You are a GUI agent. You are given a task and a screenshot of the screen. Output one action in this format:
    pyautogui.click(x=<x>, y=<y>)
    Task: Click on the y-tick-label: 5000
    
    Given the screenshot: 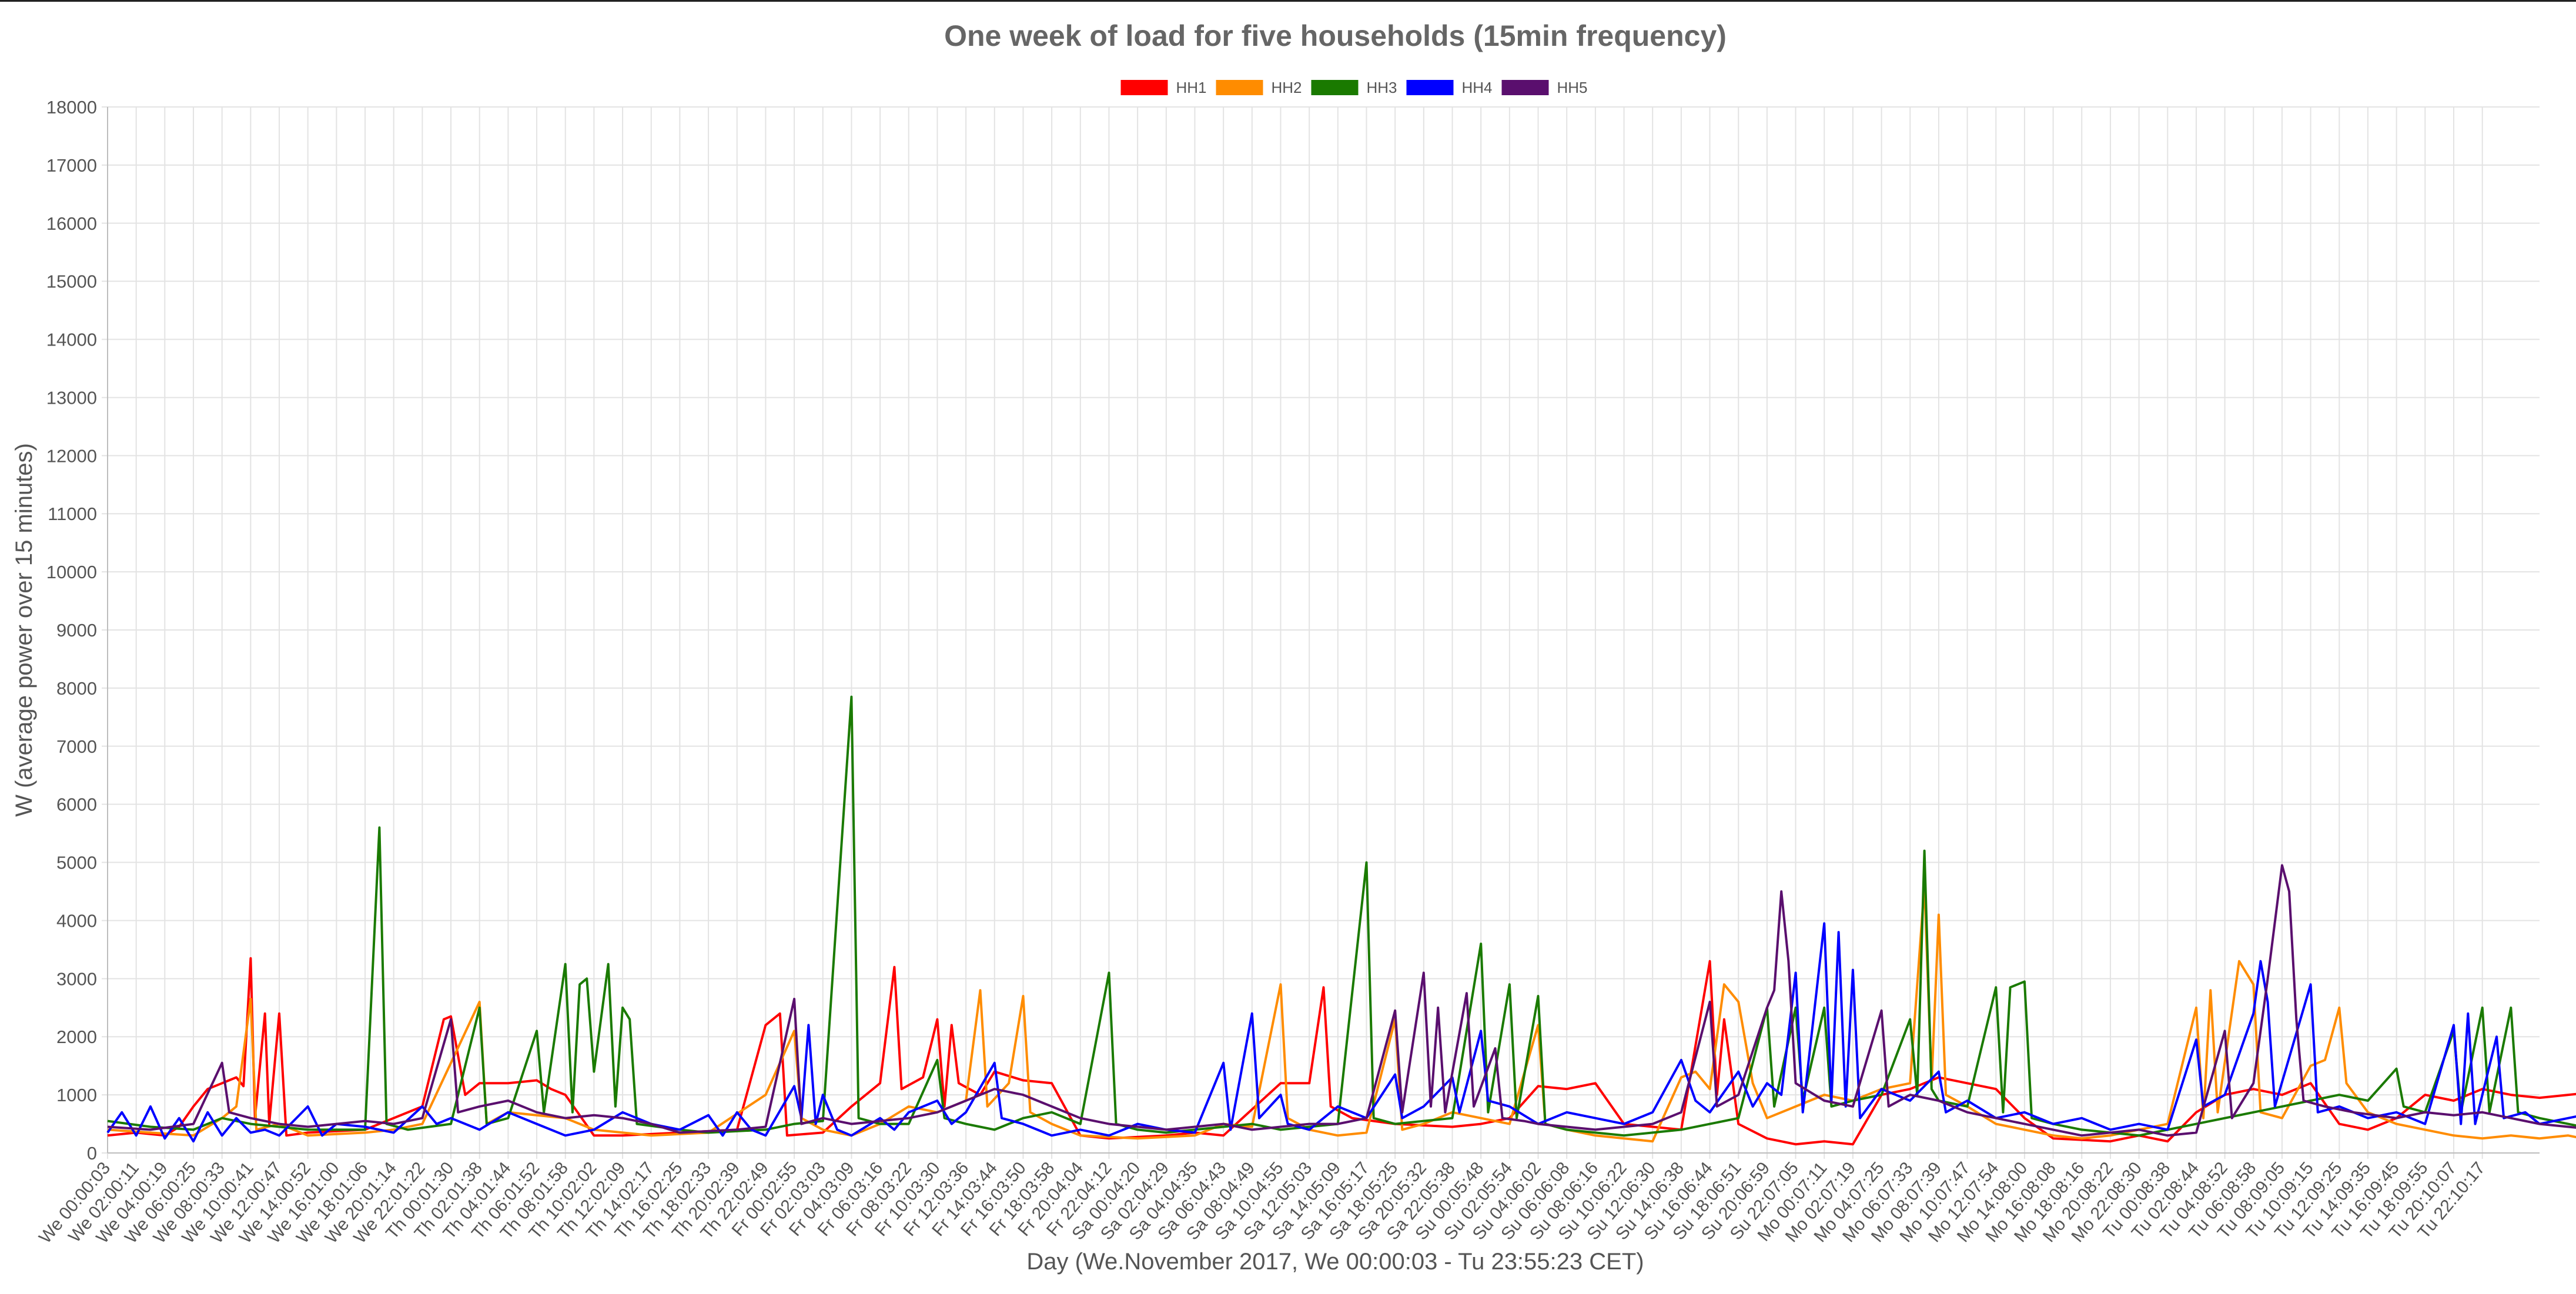 What is the action you would take?
    pyautogui.click(x=76, y=863)
    